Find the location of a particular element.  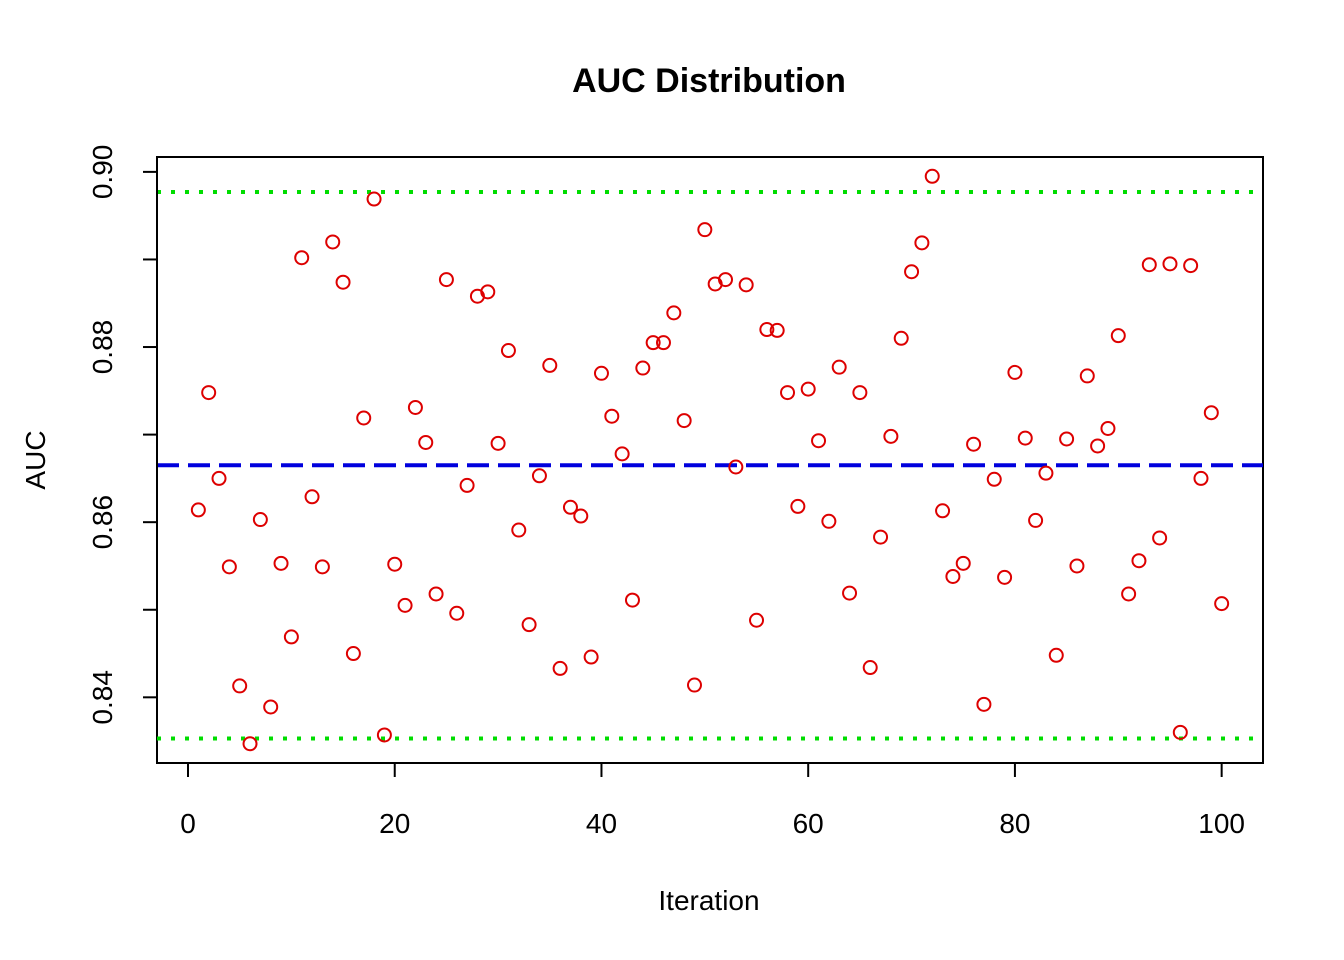

x-tick-label: 100 is located at coordinates (1221, 823).